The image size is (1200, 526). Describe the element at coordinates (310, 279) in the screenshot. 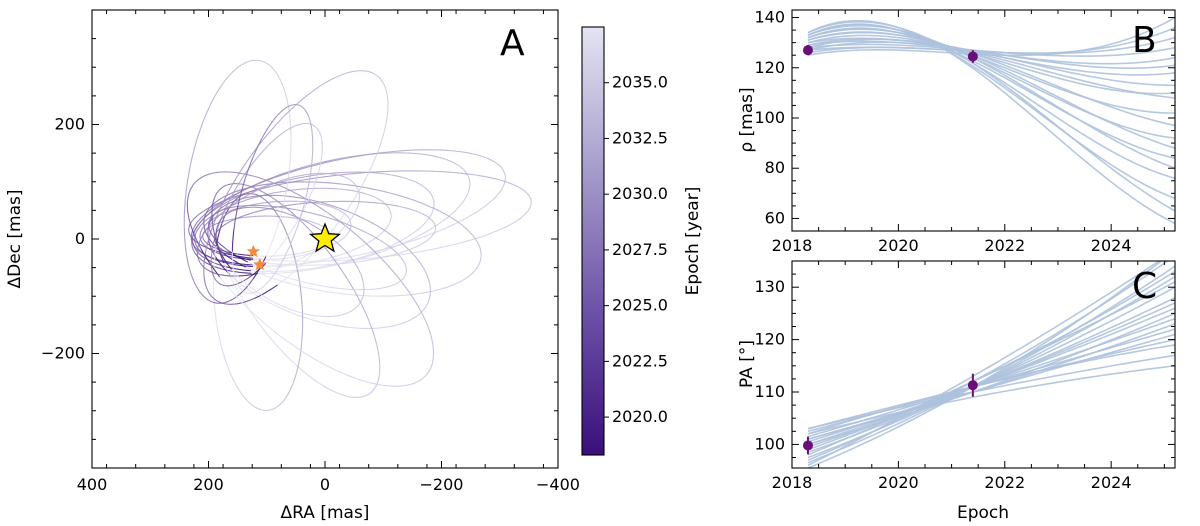

I see `orbit-track` at that location.